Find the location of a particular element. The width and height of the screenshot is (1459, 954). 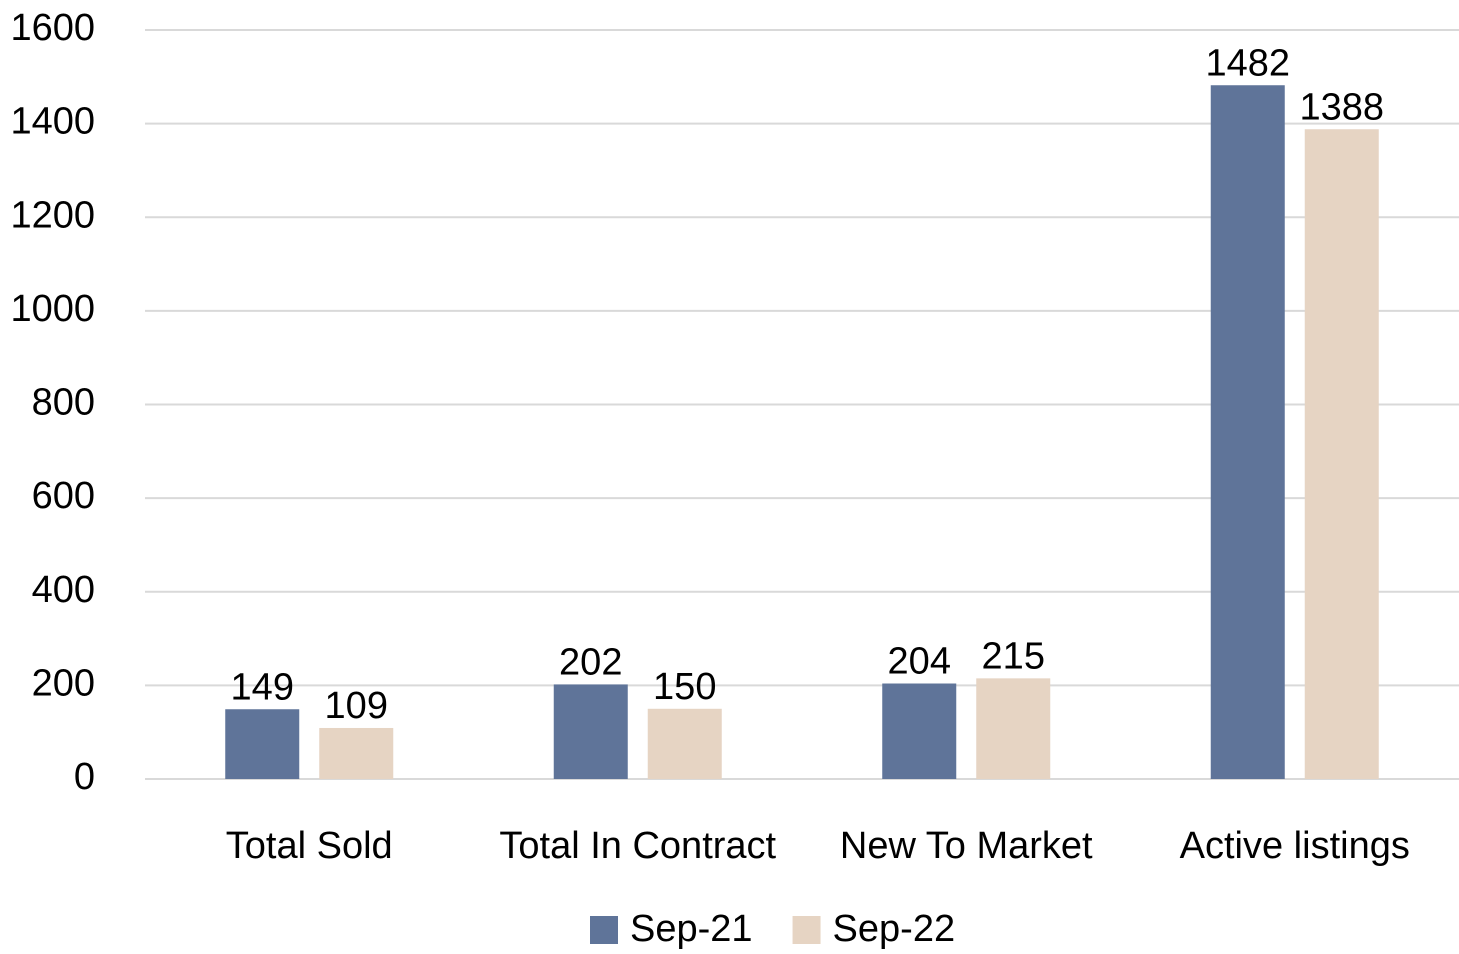

data-label: 150 is located at coordinates (684, 687).